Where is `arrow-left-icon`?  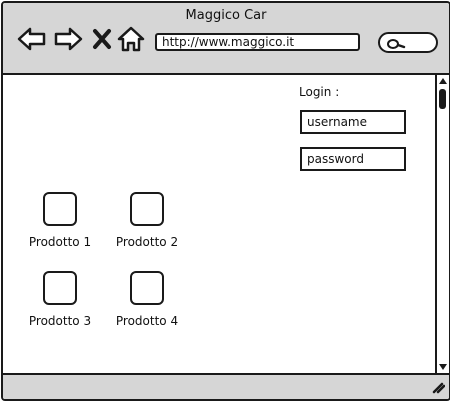 arrow-left-icon is located at coordinates (31, 39).